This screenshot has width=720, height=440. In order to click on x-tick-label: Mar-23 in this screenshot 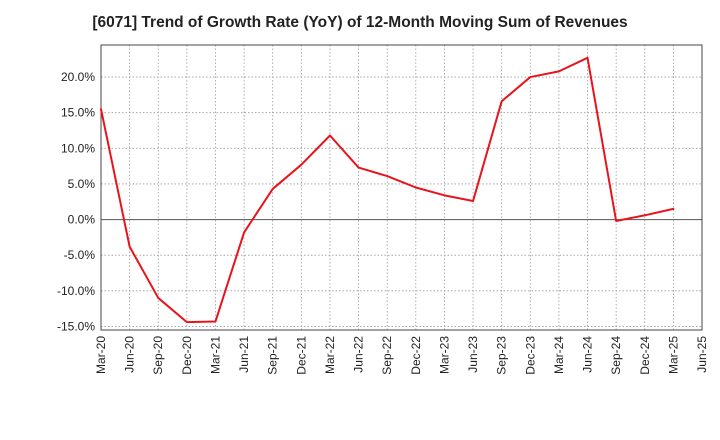, I will do `click(444, 355)`.